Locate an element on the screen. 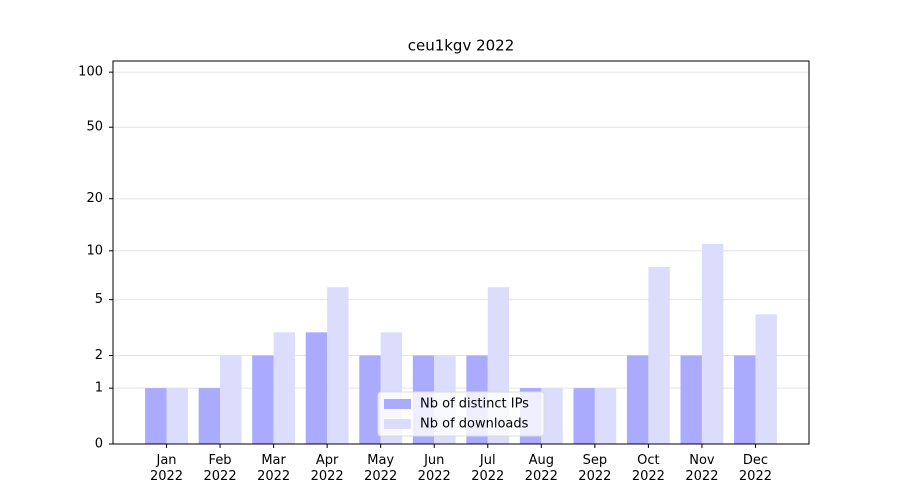  x-tick-label: Nov 2022 is located at coordinates (702, 468).